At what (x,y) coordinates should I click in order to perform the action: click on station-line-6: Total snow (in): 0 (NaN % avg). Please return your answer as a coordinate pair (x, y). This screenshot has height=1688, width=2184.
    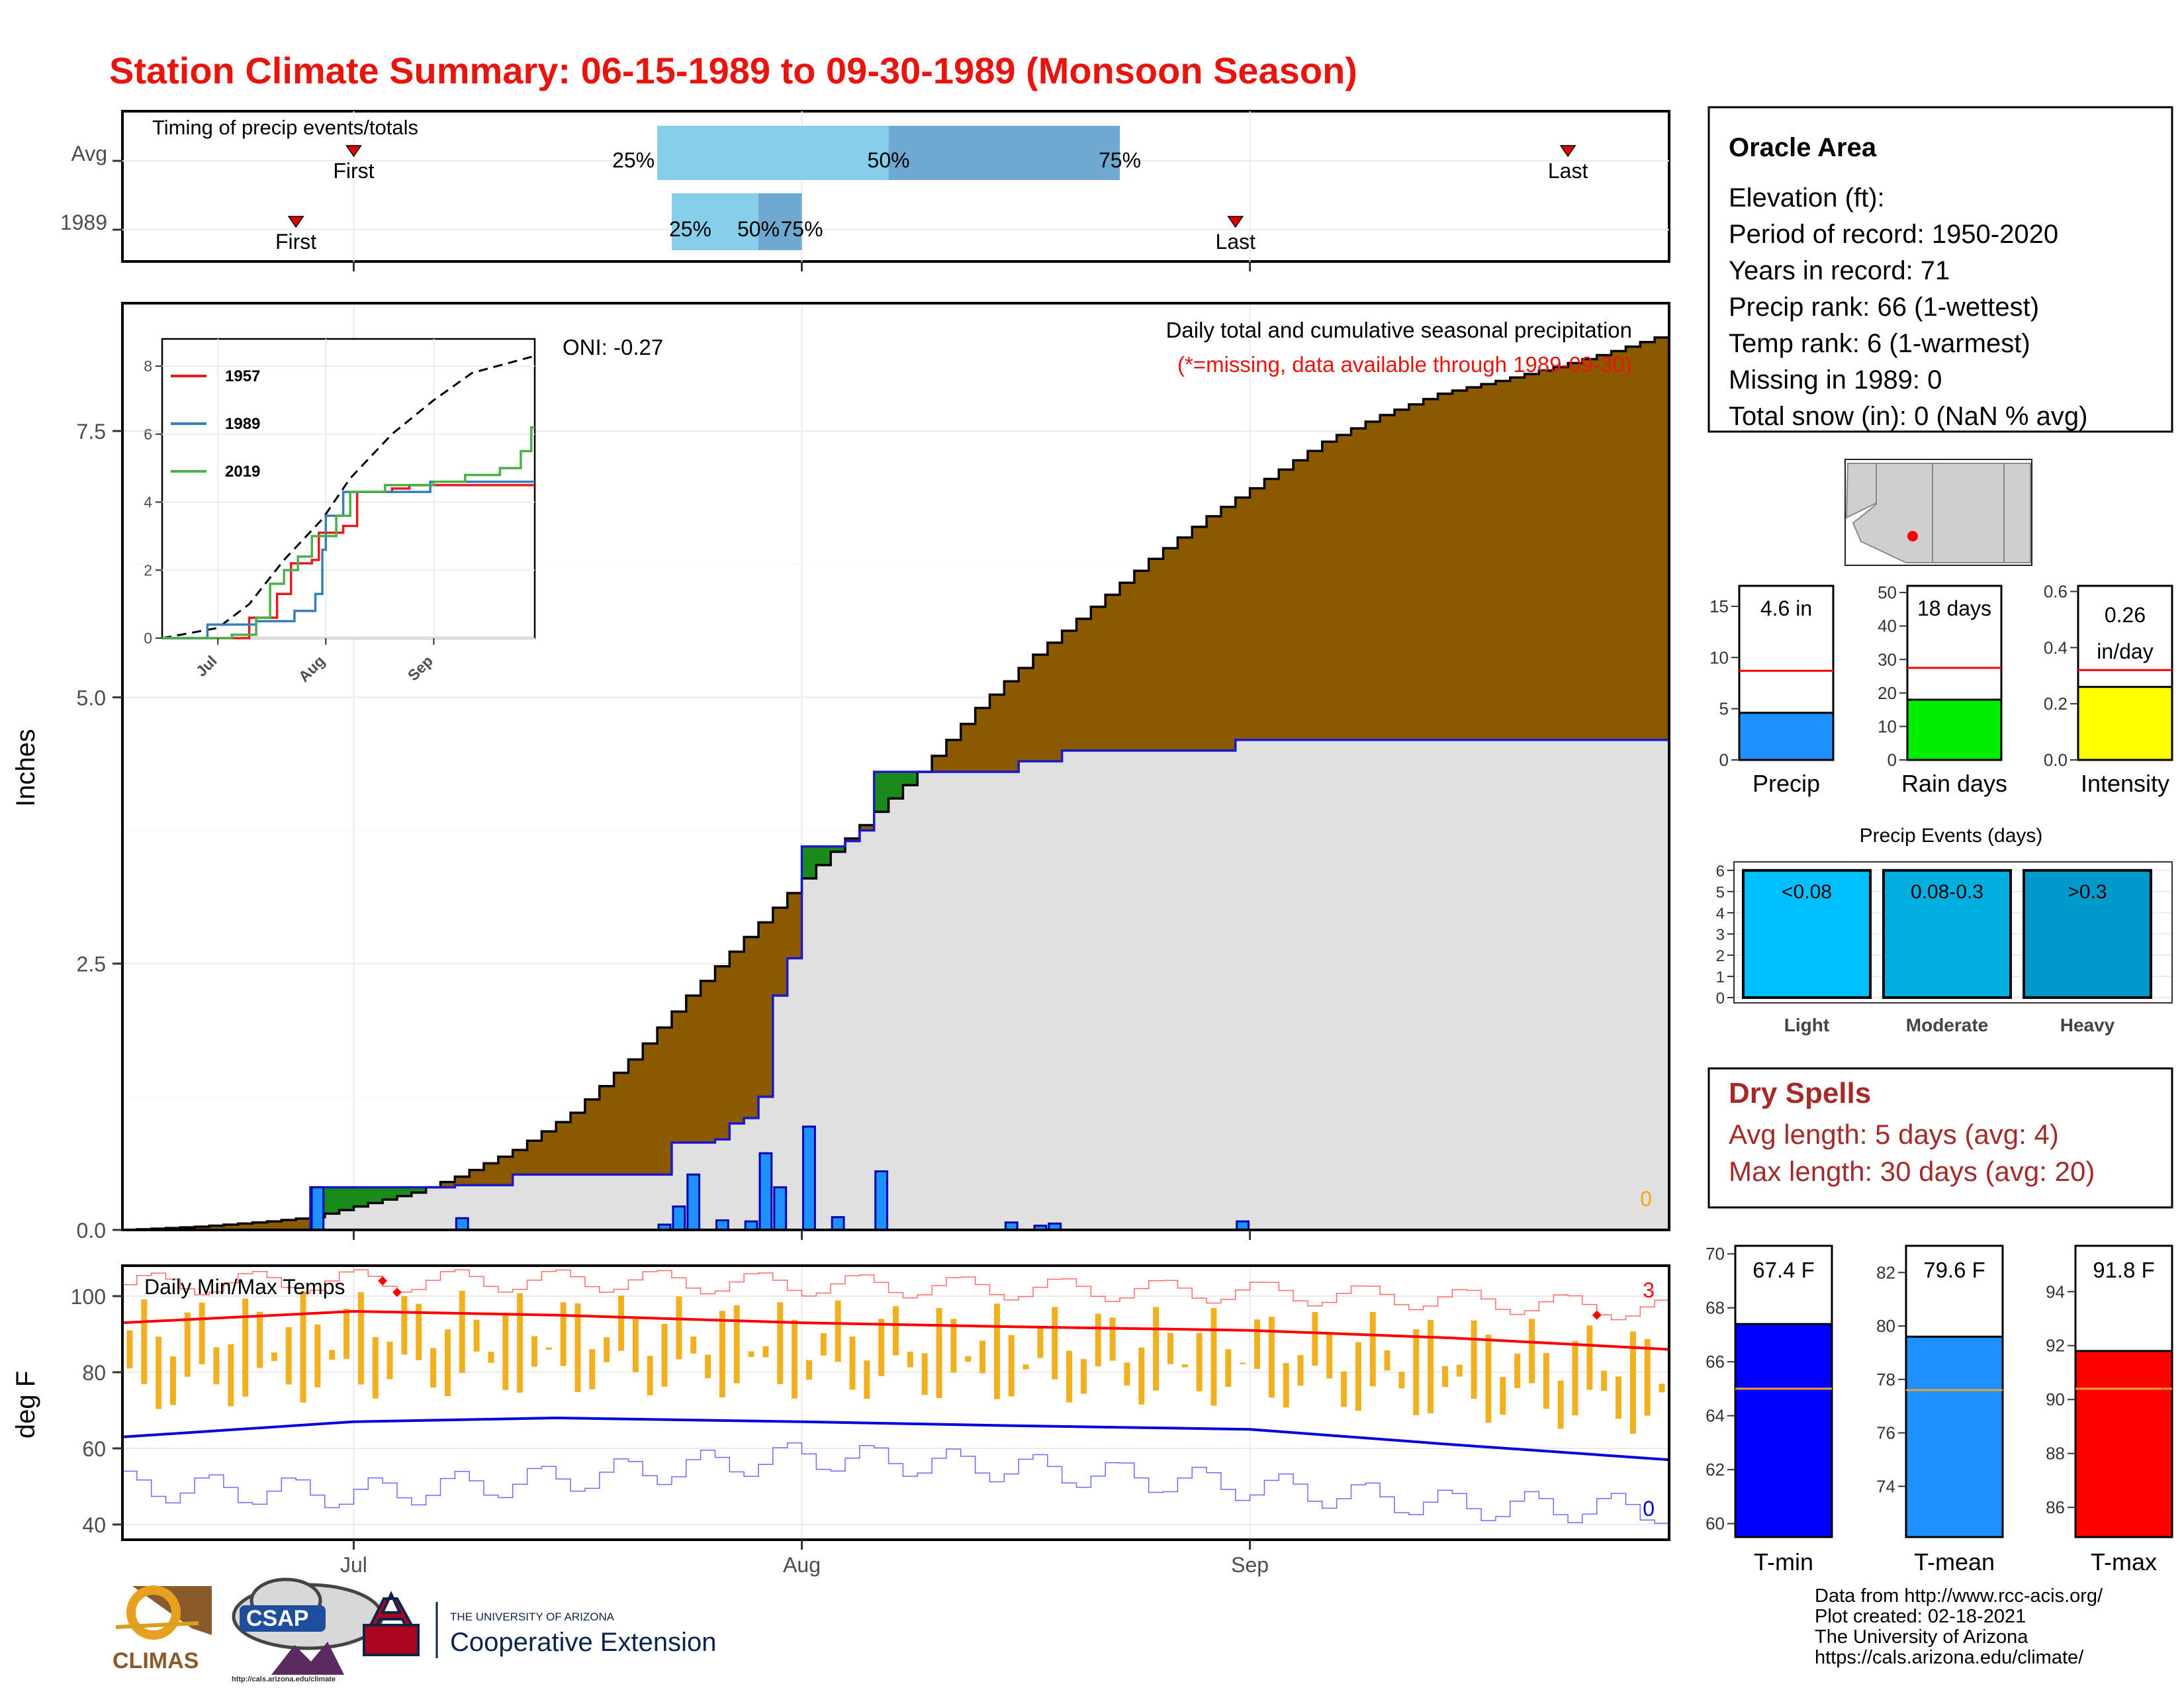
    Looking at the image, I should click on (1908, 416).